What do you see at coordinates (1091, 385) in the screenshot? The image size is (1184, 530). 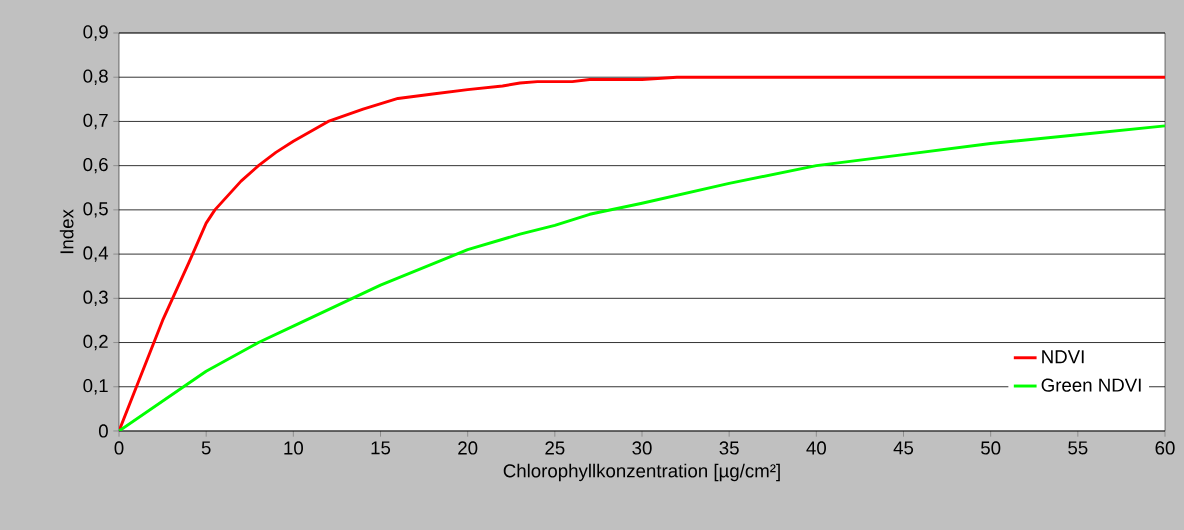 I see `legend-label: Green NDVI` at bounding box center [1091, 385].